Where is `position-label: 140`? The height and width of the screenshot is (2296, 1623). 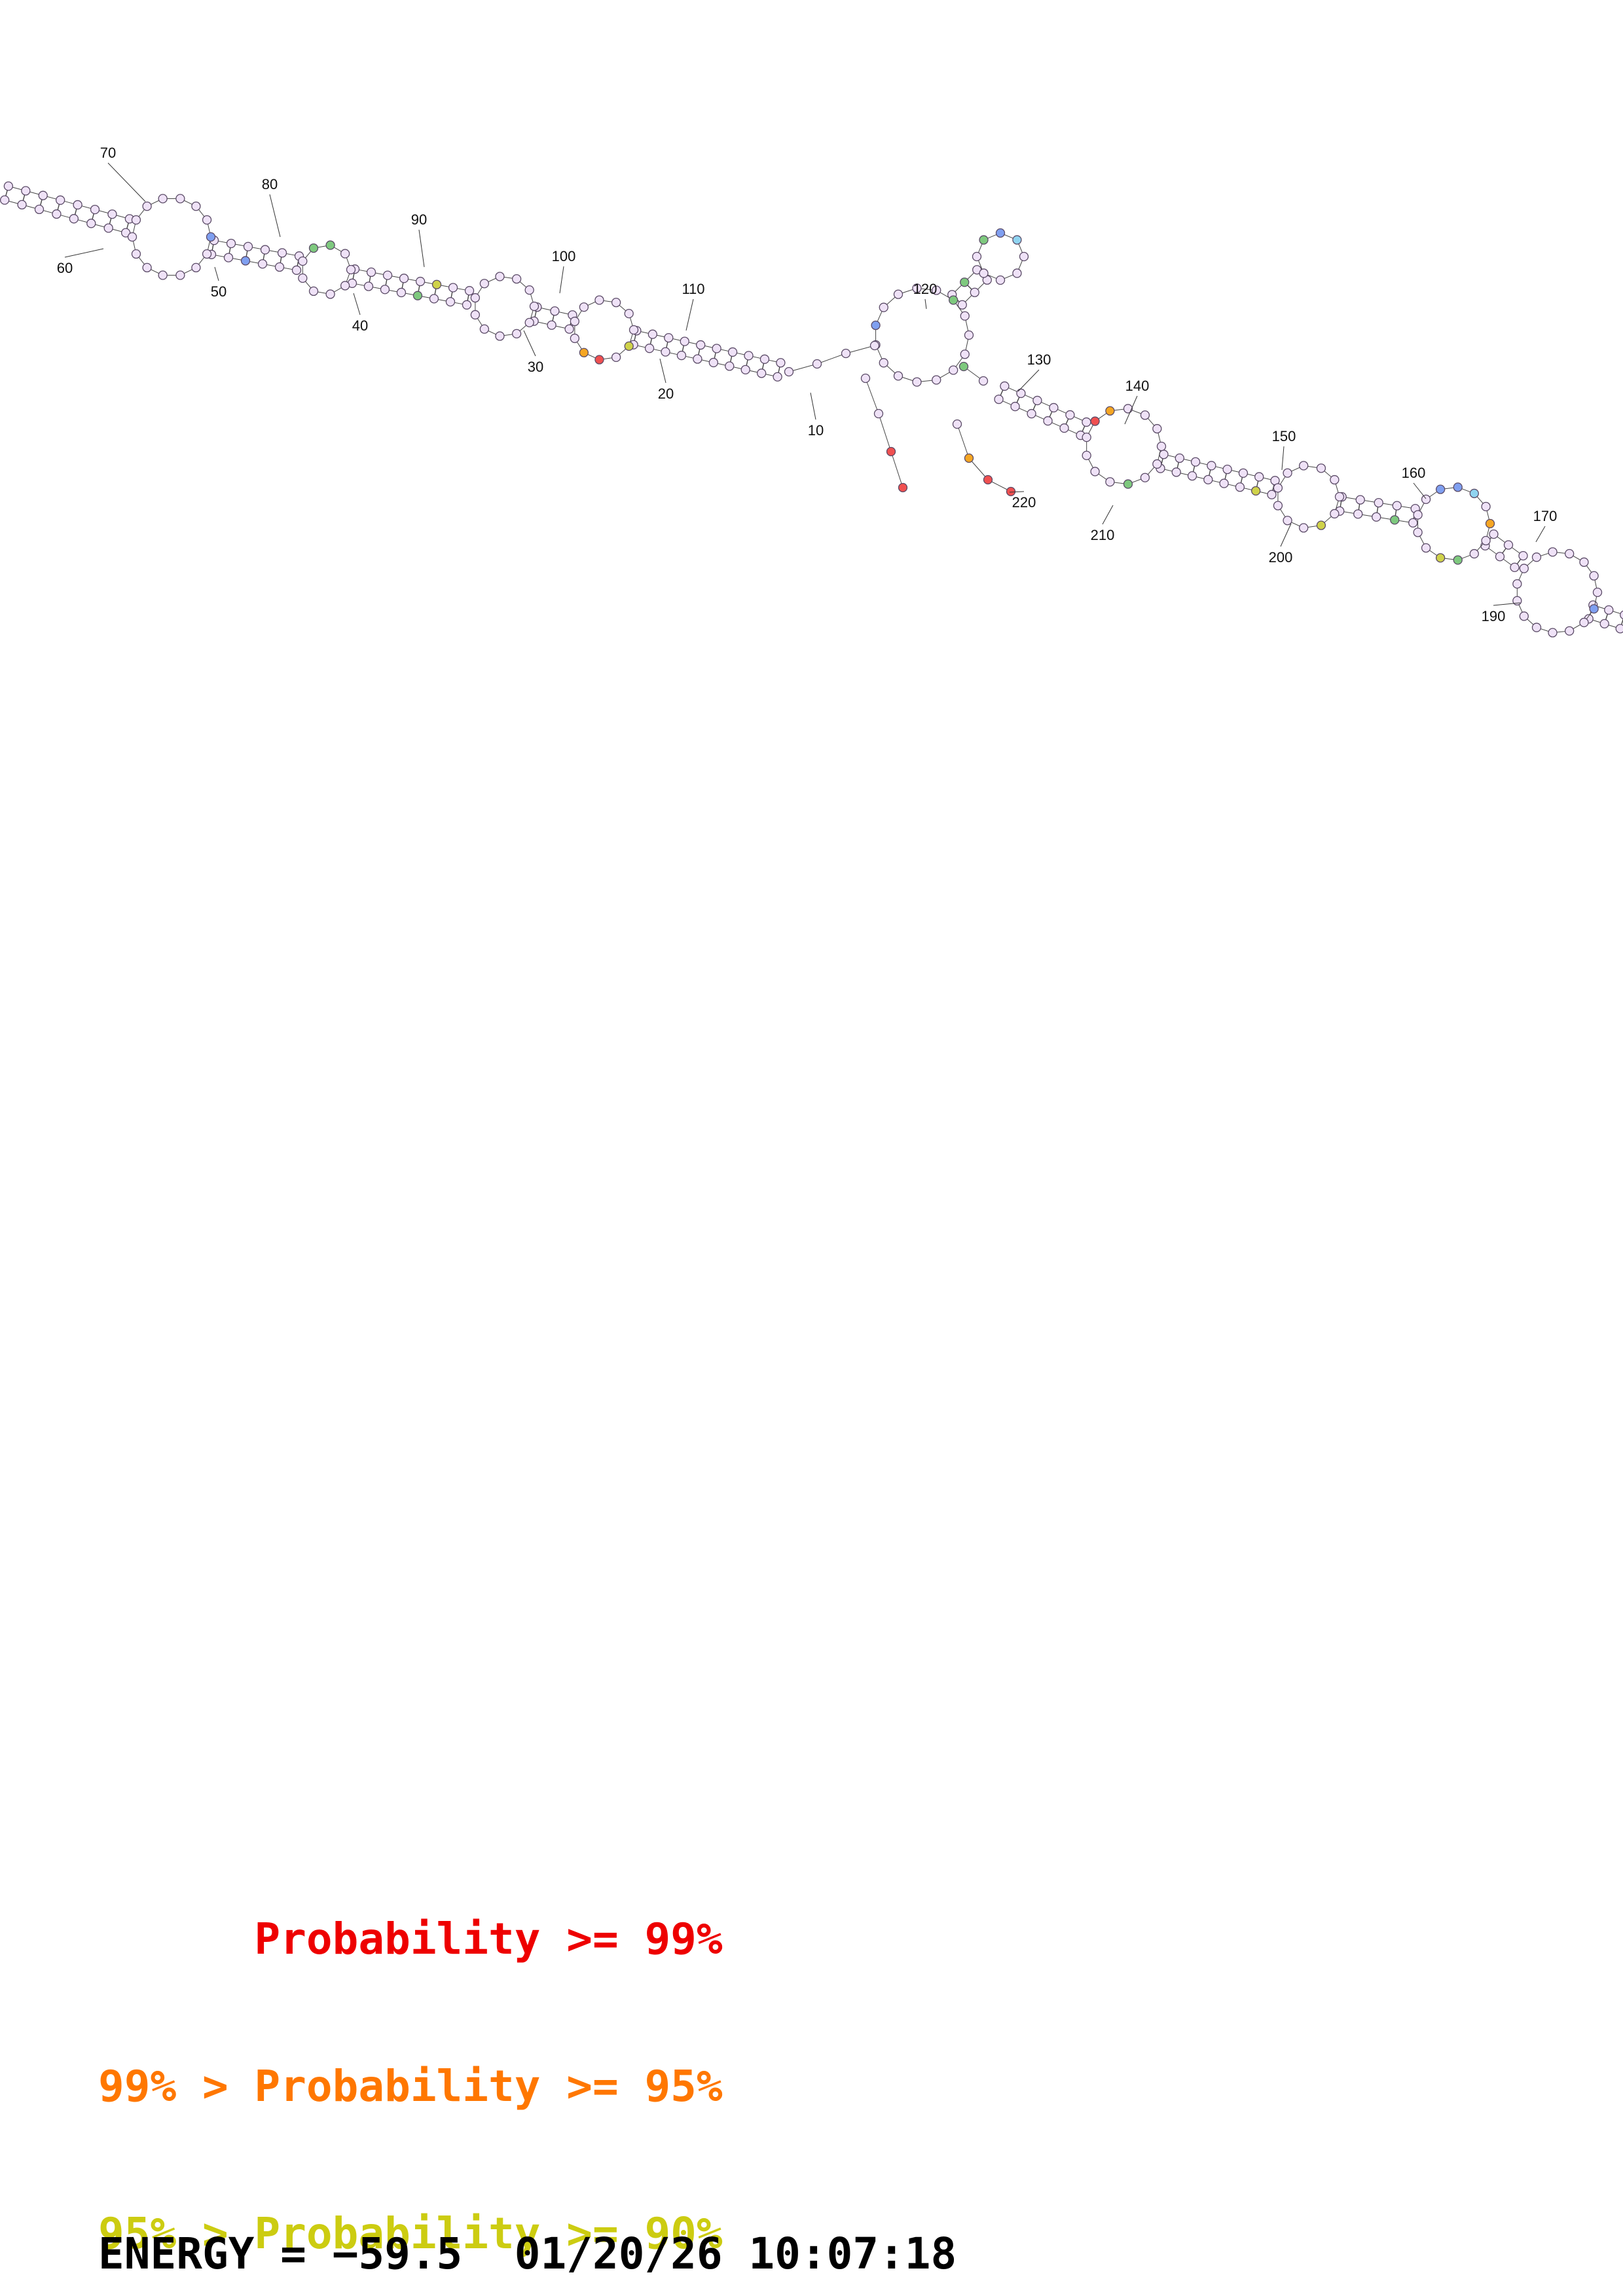
position-label: 140 is located at coordinates (1137, 386).